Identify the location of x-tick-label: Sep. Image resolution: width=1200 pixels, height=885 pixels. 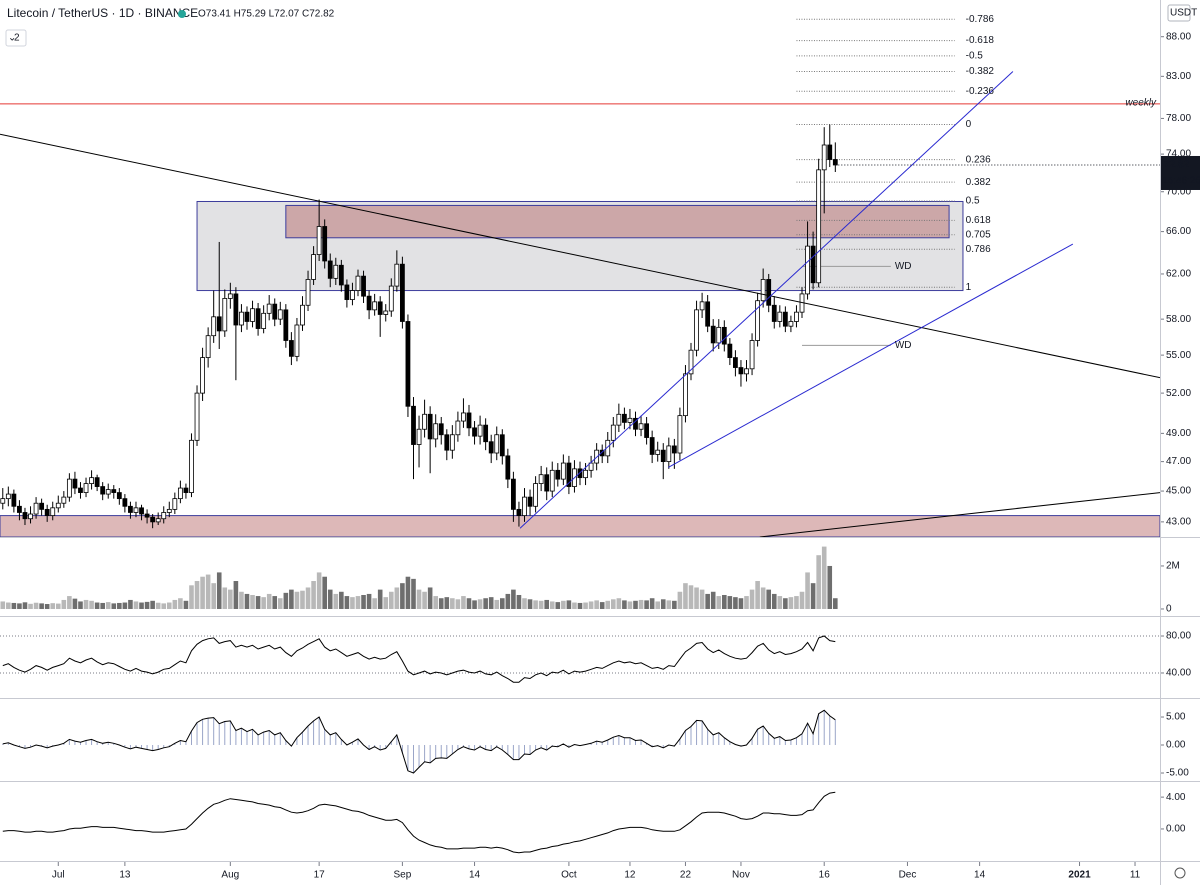
(402, 875).